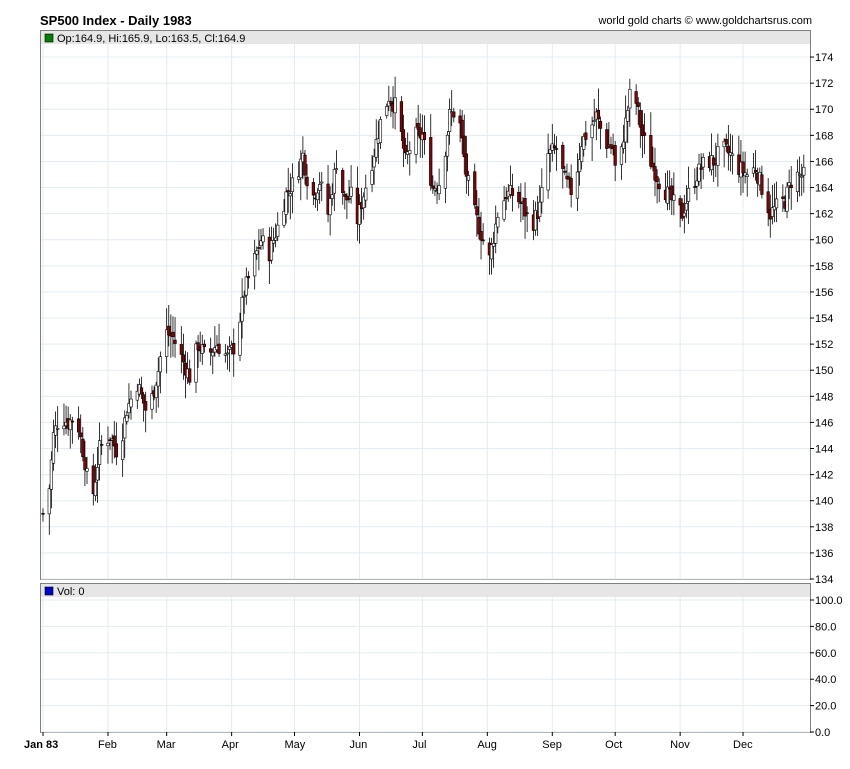 Image resolution: width=850 pixels, height=769 pixels. What do you see at coordinates (116, 20) in the screenshot?
I see `chart-title: SP500 Index - Daily 1983` at bounding box center [116, 20].